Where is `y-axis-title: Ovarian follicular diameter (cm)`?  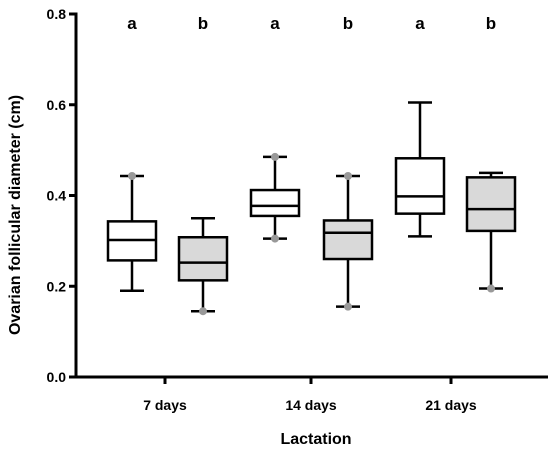 y-axis-title: Ovarian follicular diameter (cm) is located at coordinates (15, 215).